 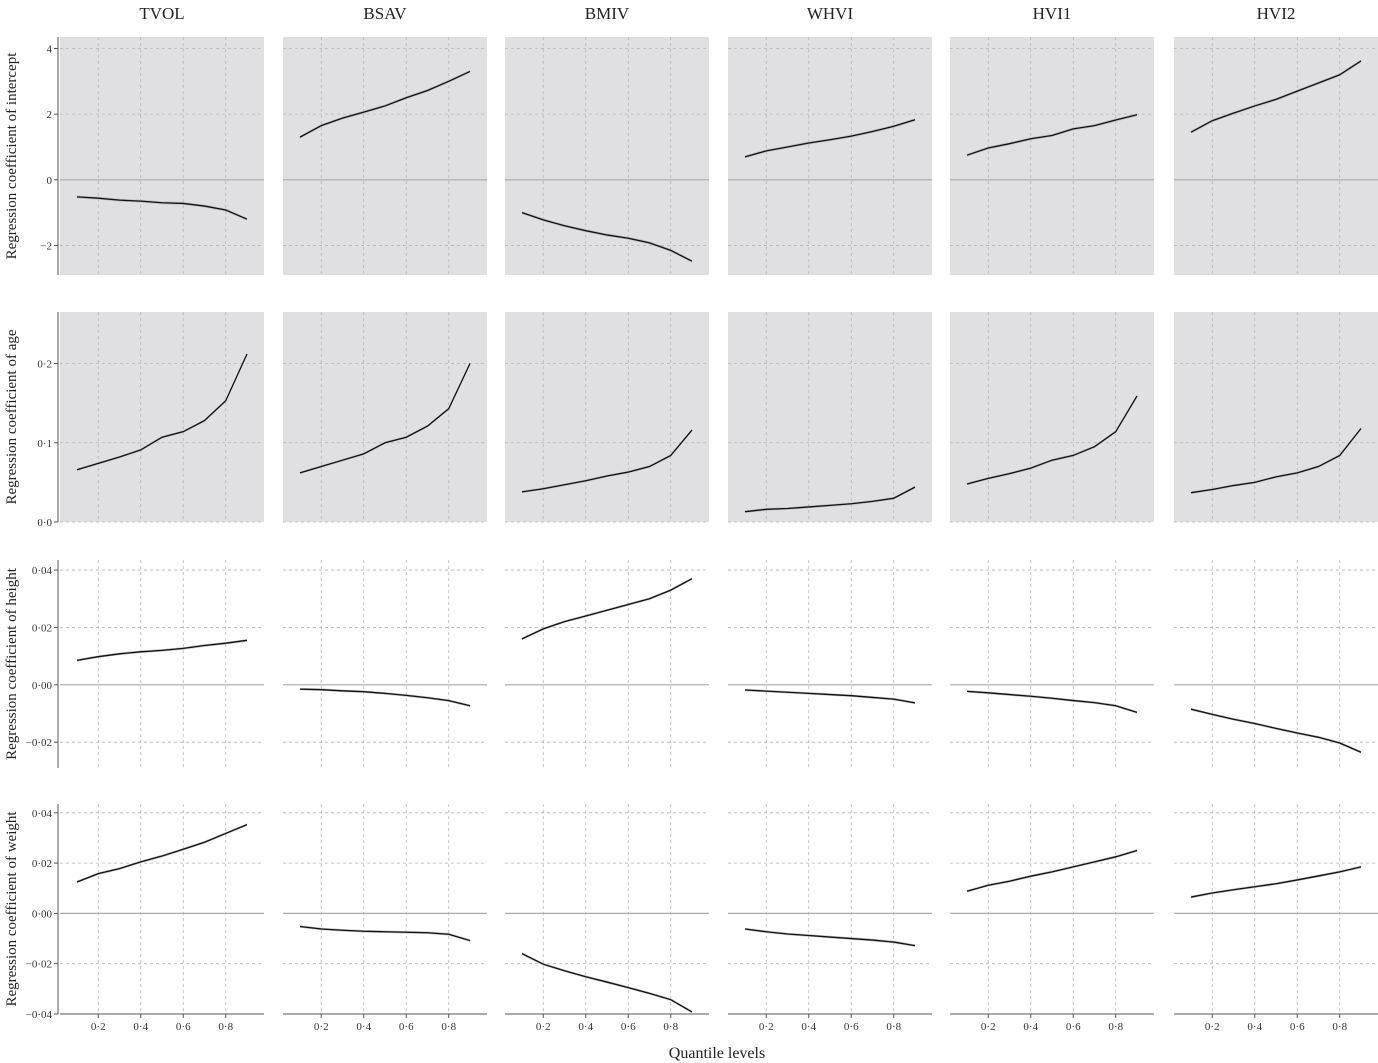 I want to click on y-axis-age: 0·0 0·1 0·2, so click(x=48, y=420).